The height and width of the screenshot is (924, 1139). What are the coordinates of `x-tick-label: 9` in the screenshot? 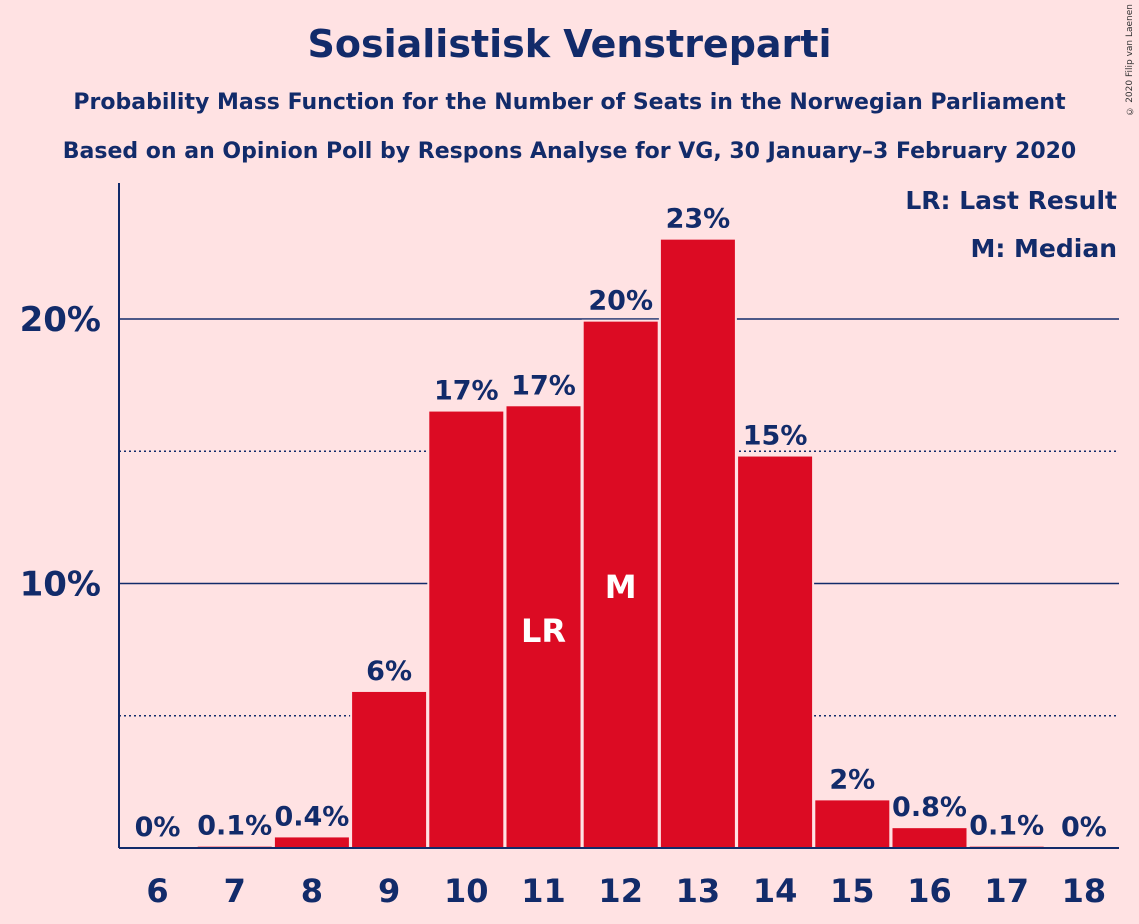 It's located at (389, 891).